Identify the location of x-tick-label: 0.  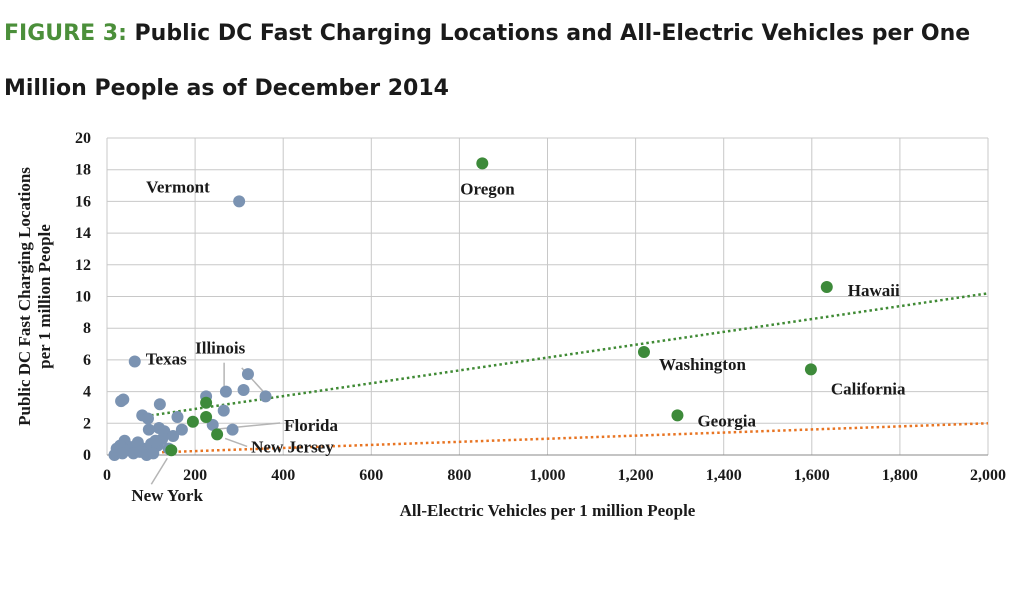
(107, 475).